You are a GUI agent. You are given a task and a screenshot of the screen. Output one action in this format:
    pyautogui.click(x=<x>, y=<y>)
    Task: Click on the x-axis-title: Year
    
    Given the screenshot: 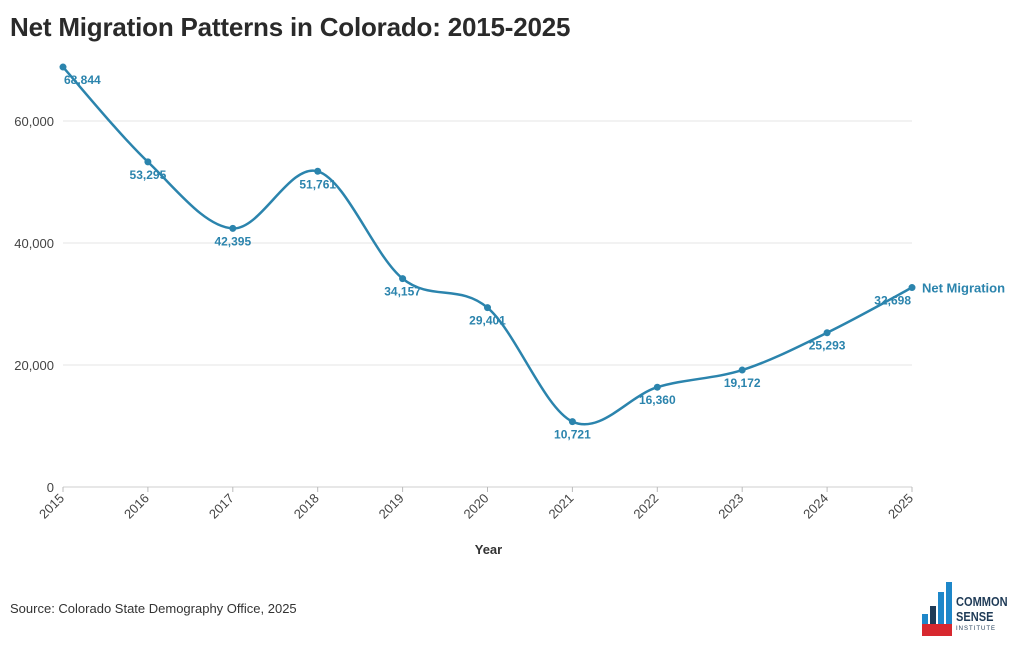 What is the action you would take?
    pyautogui.click(x=488, y=549)
    